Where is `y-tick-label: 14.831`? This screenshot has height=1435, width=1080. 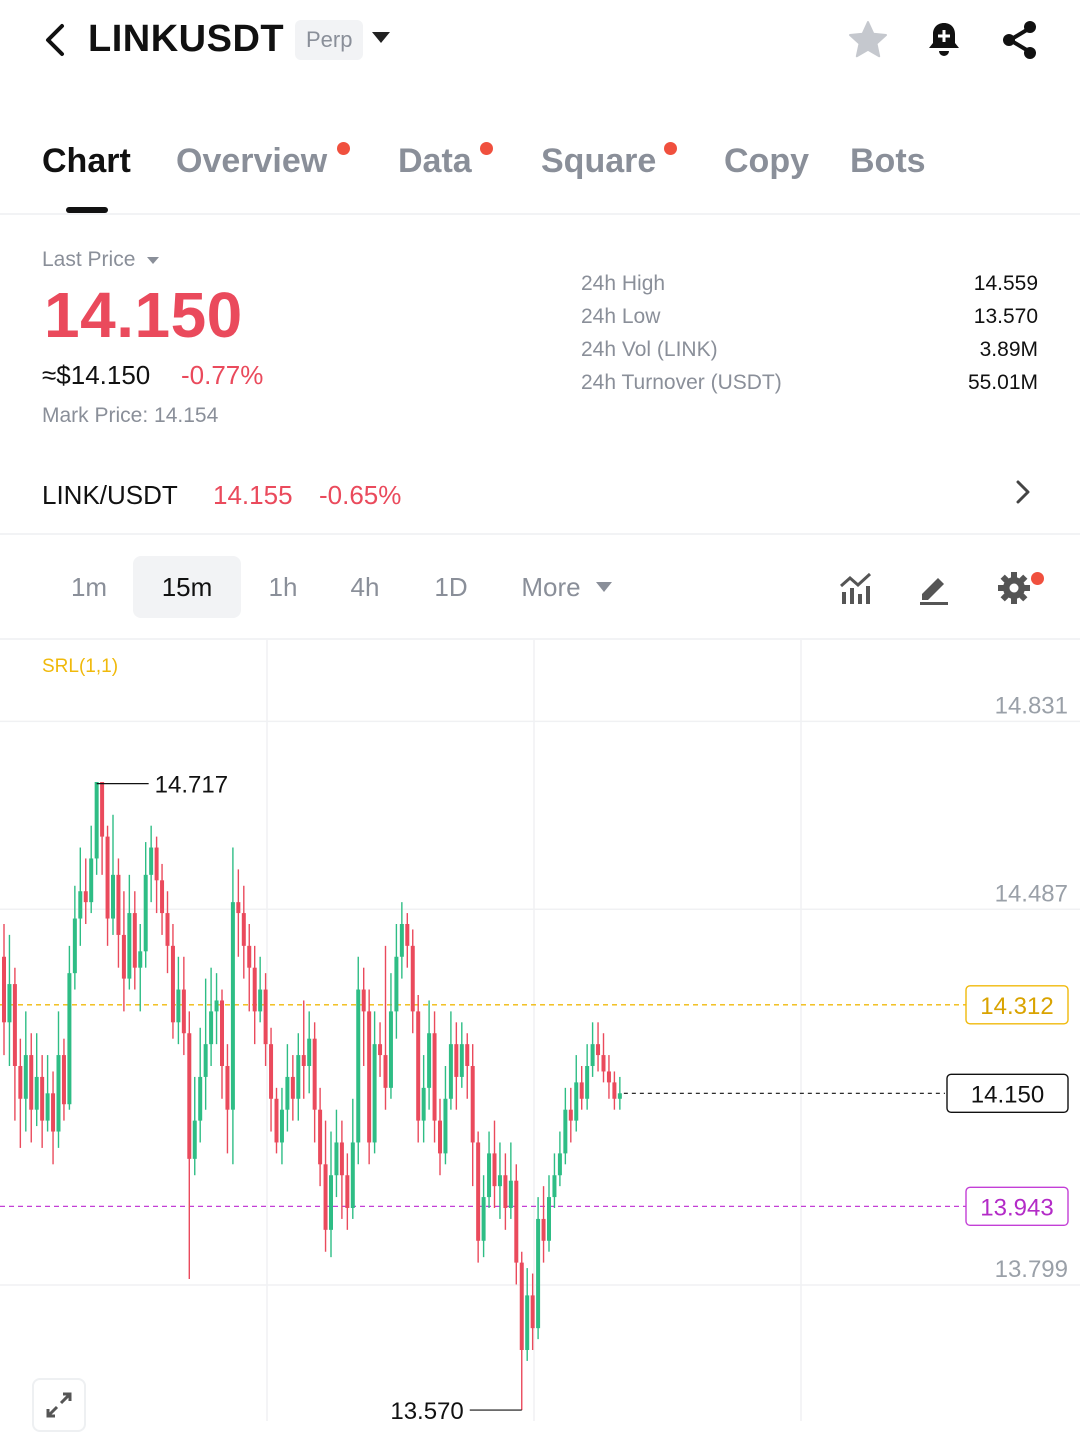 y-tick-label: 14.831 is located at coordinates (1031, 705).